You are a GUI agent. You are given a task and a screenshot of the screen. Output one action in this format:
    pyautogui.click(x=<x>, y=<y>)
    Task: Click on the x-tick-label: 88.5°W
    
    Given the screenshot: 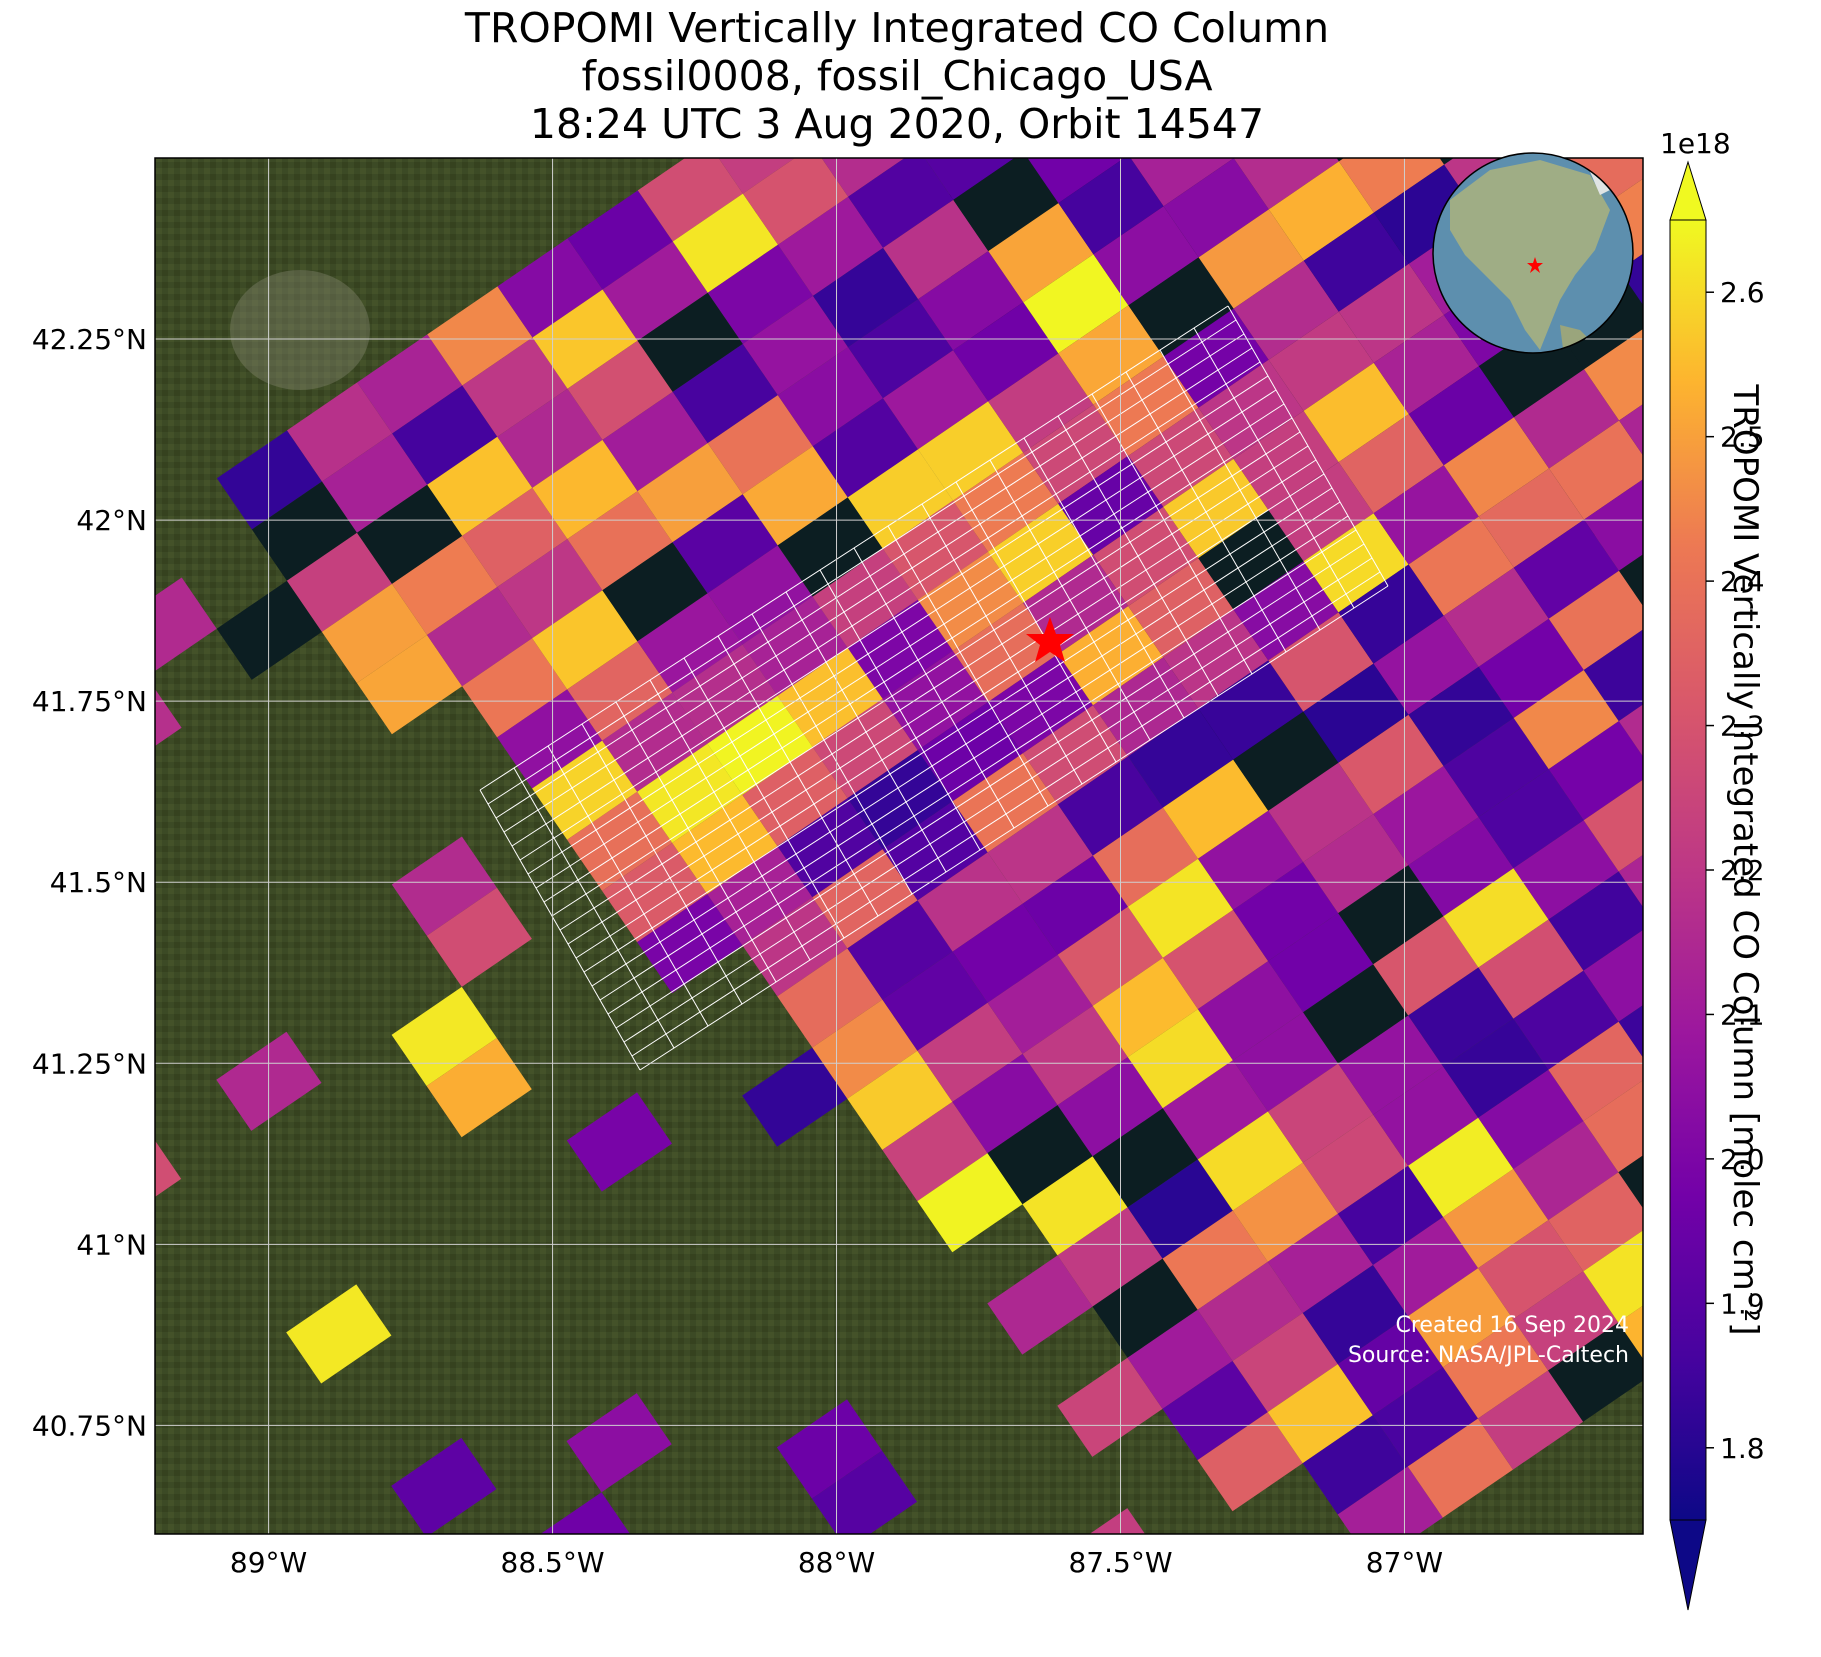 What is the action you would take?
    pyautogui.click(x=553, y=1562)
    